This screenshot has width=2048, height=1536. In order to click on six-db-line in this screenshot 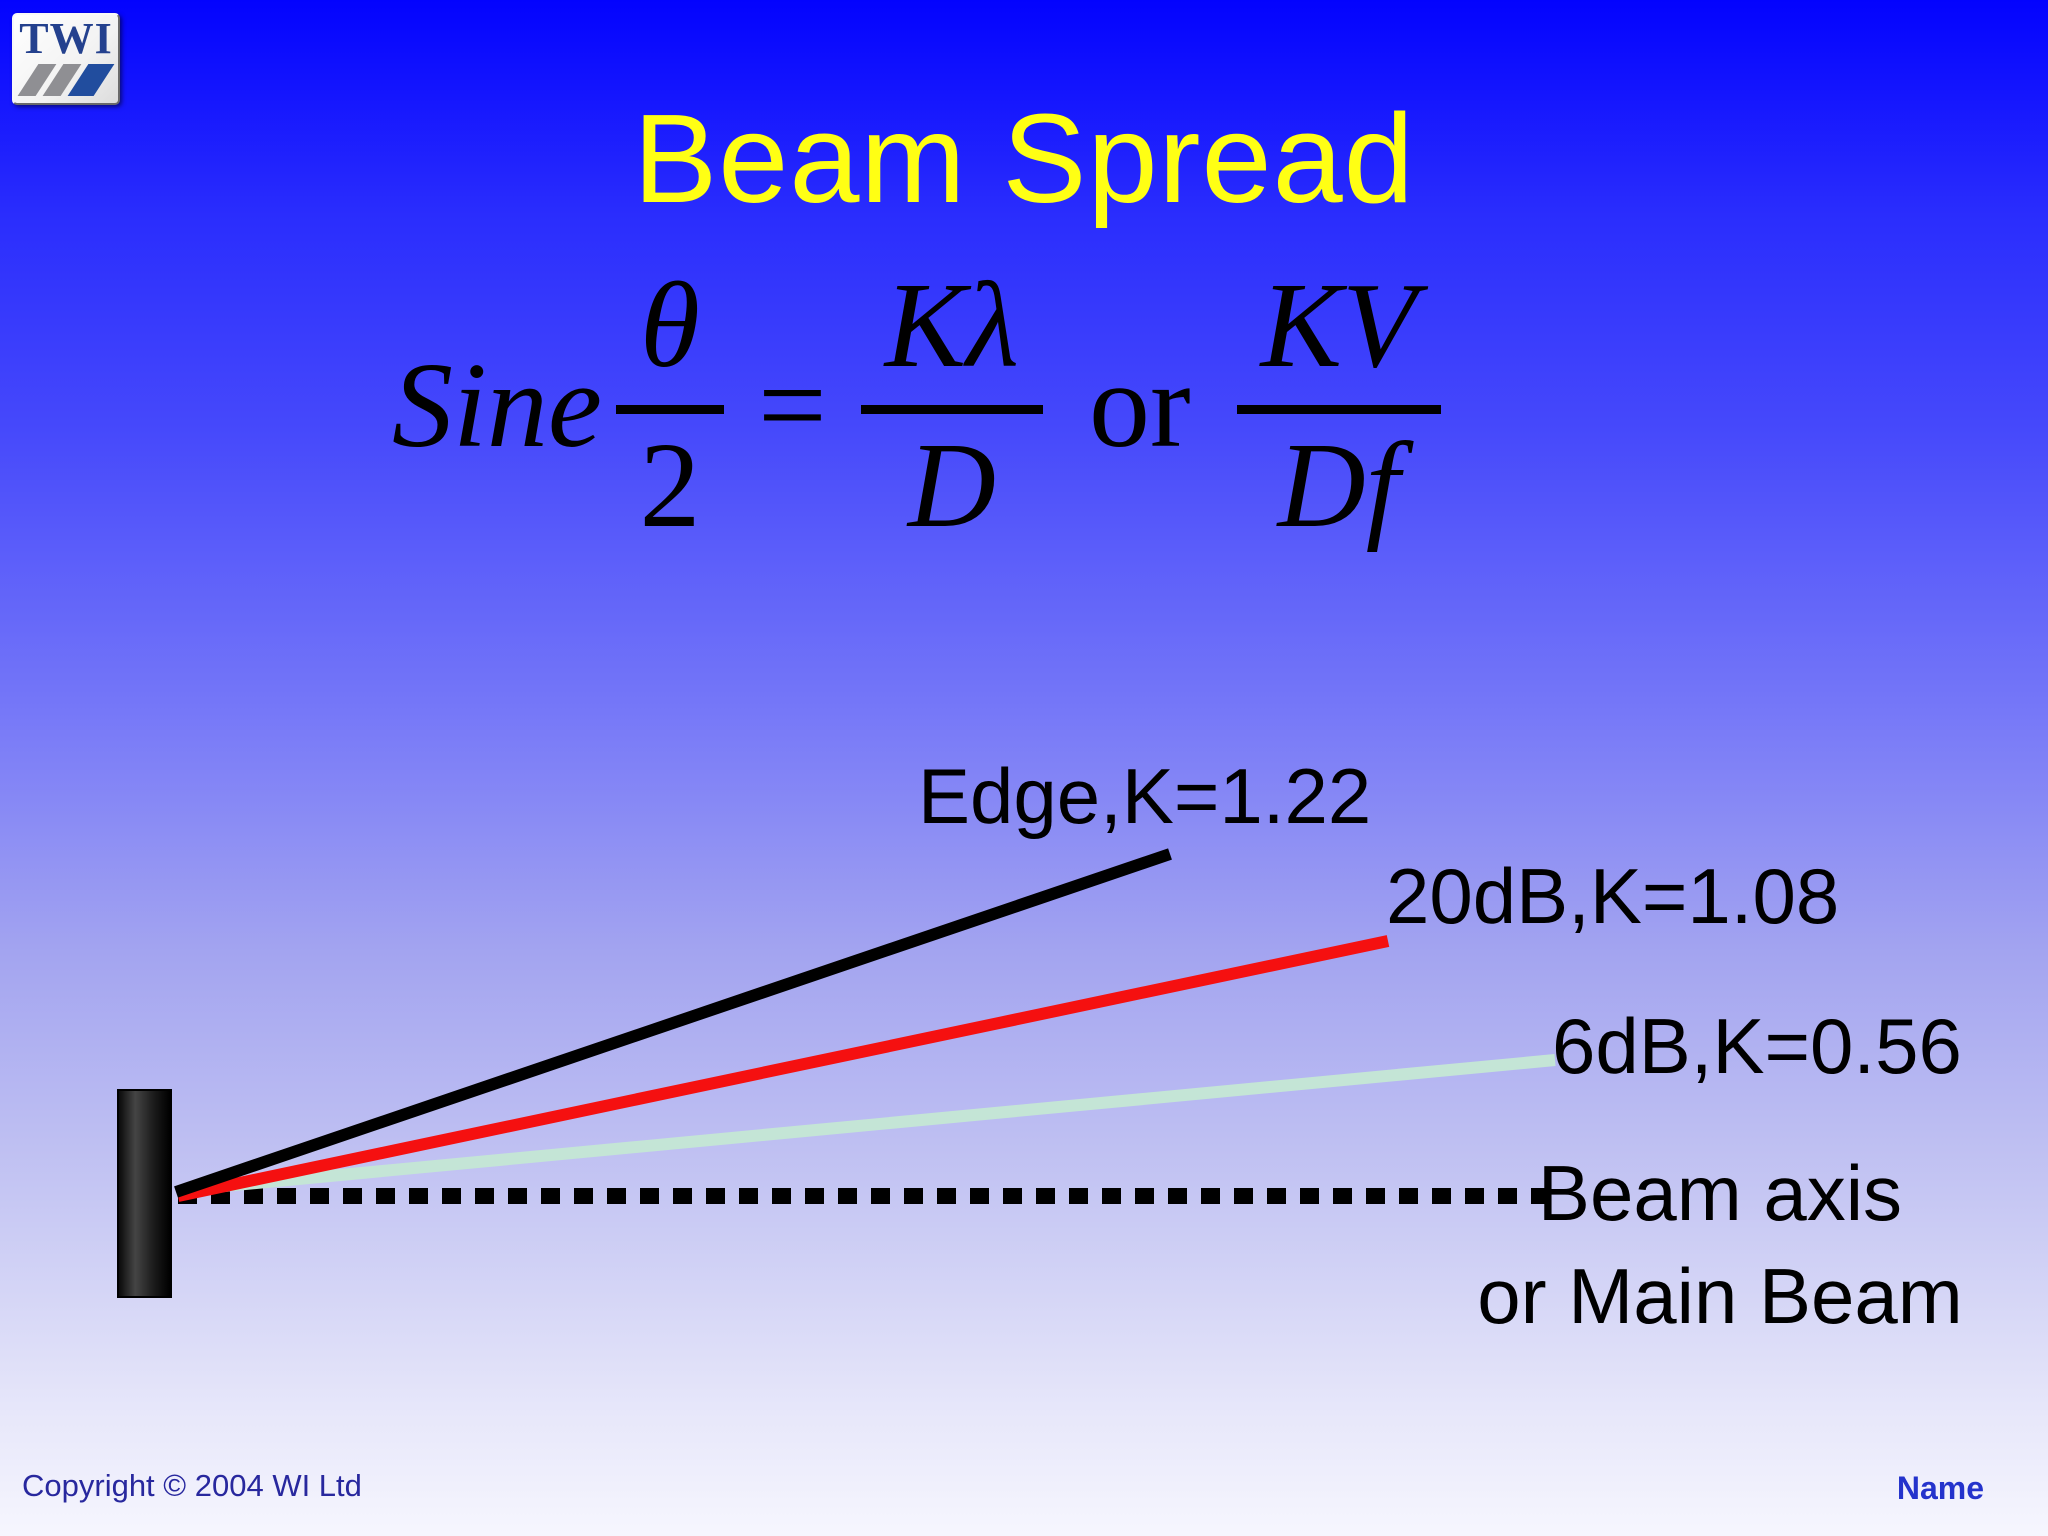, I will do `click(868, 1125)`.